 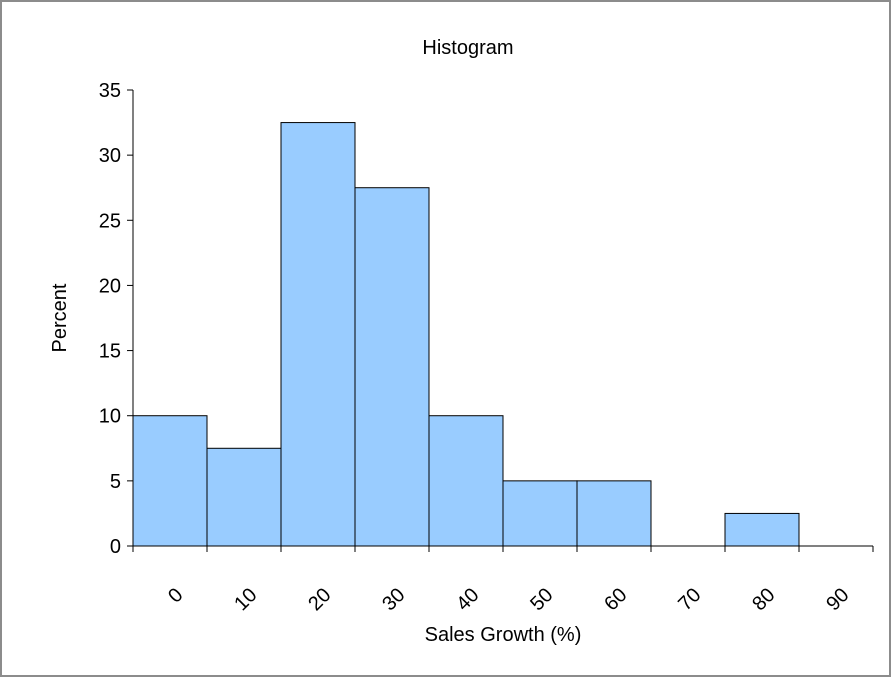 I want to click on y-tick-label: 30, so click(x=110, y=156).